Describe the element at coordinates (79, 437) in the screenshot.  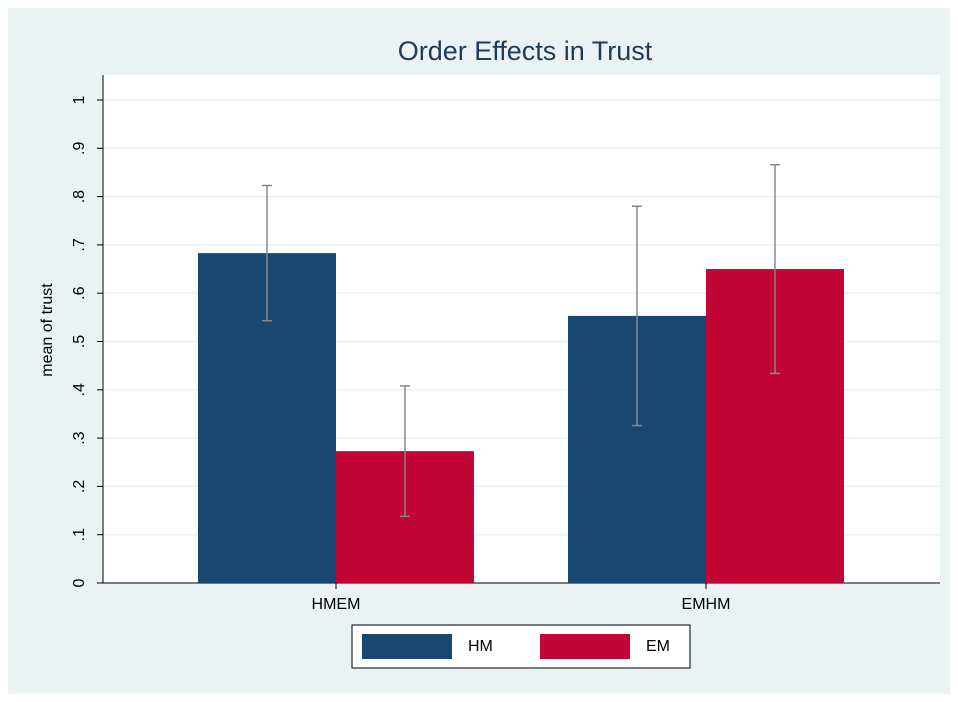
I see `y-tick-label: .3` at that location.